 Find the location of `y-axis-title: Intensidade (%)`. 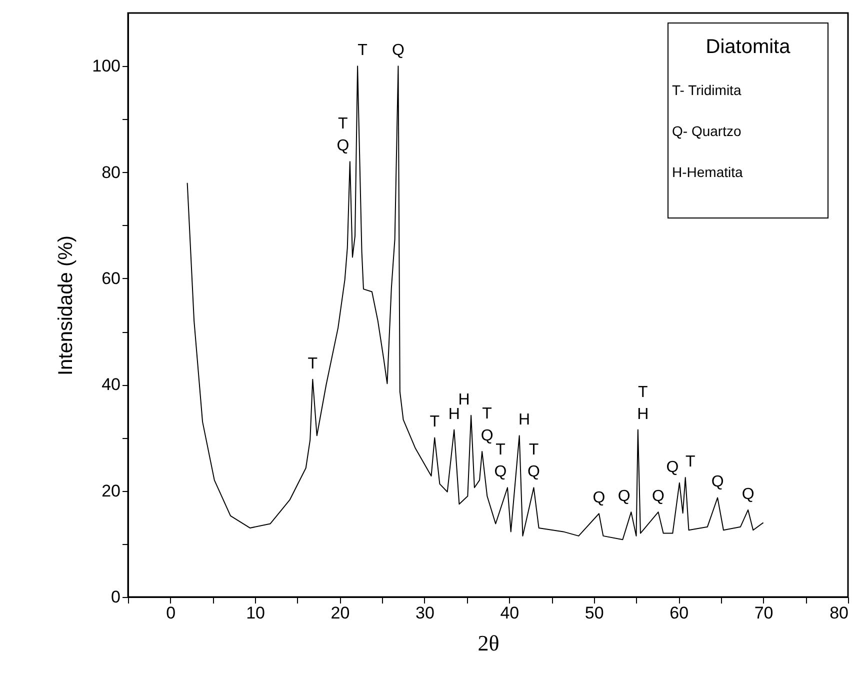

y-axis-title: Intensidade (%) is located at coordinates (66, 305).